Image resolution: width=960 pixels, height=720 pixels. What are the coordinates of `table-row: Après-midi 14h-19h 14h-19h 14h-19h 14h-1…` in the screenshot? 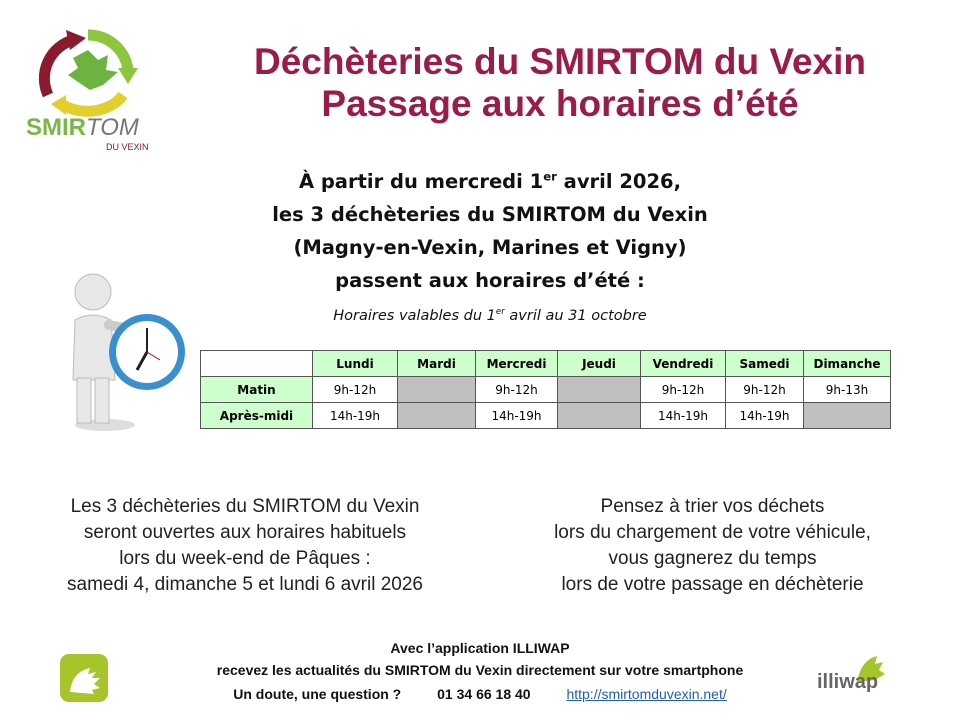 It's located at (545, 415).